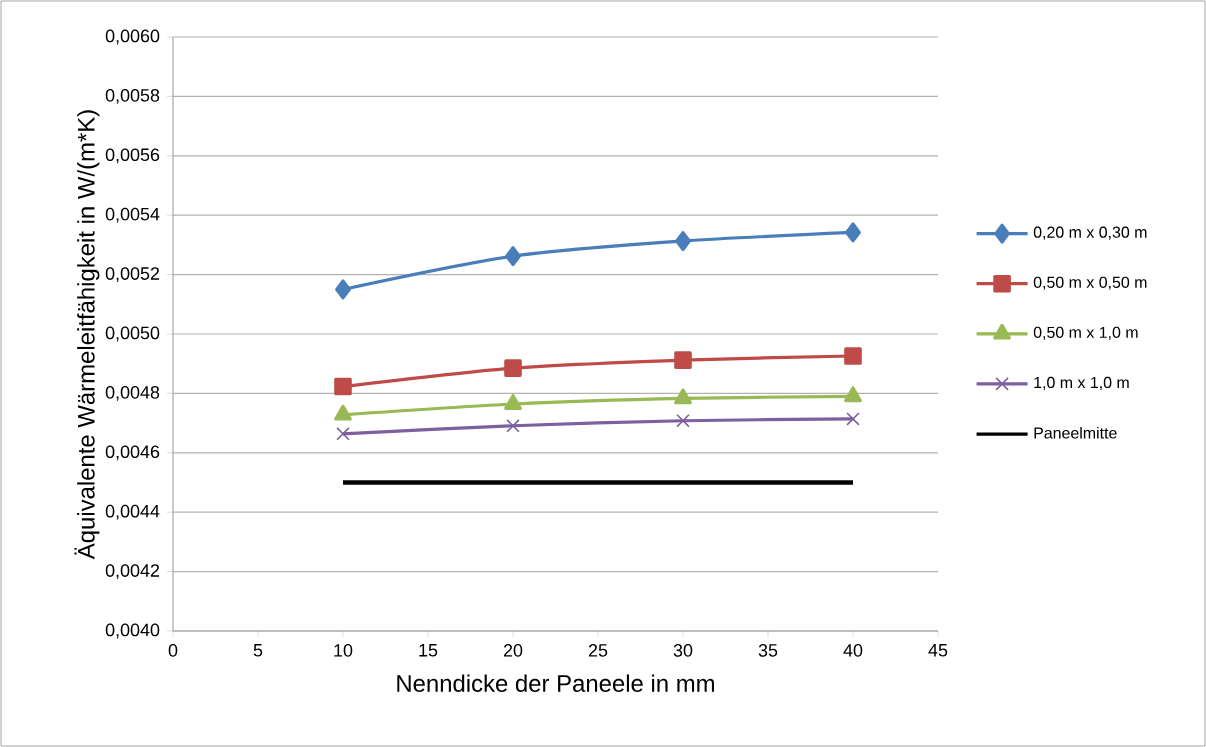 This screenshot has height=747, width=1206. I want to click on x-tick-label: 5, so click(258, 650).